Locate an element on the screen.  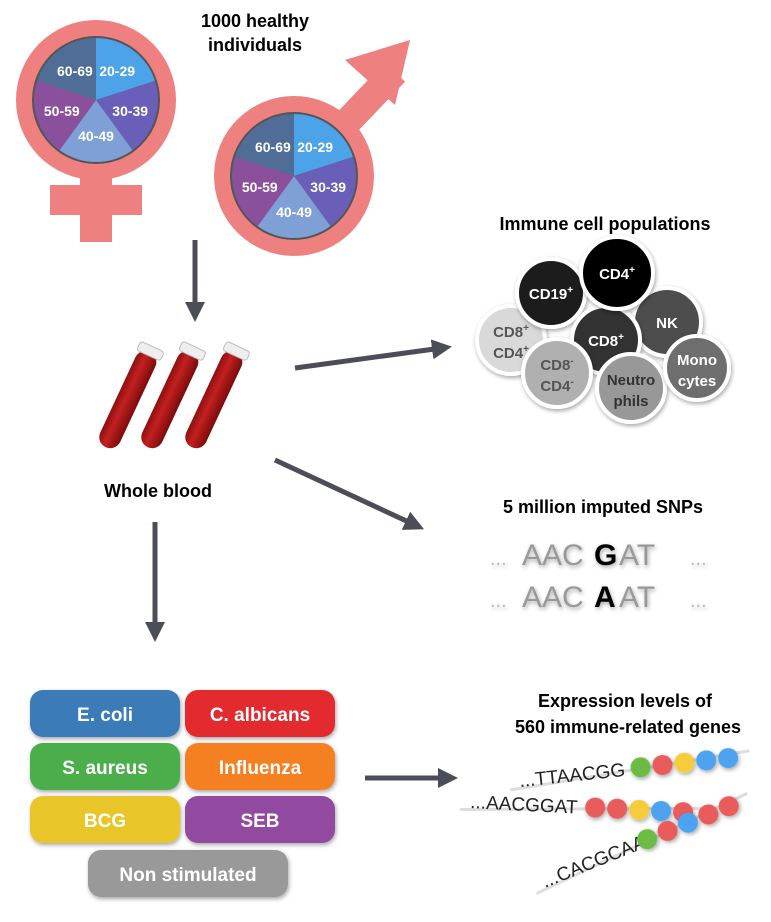
immune-cell-cd4: CD4+ is located at coordinates (617, 273).